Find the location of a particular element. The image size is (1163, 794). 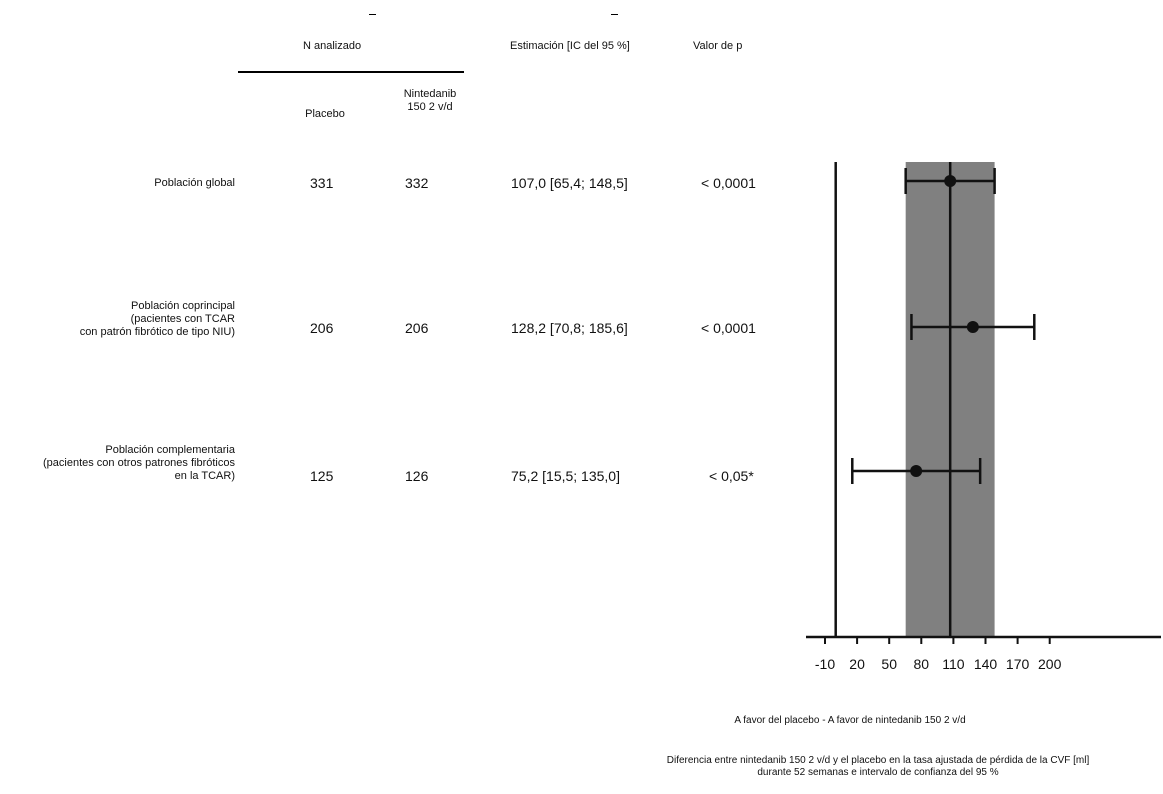

pvalue-header: Valor de p is located at coordinates (718, 46).